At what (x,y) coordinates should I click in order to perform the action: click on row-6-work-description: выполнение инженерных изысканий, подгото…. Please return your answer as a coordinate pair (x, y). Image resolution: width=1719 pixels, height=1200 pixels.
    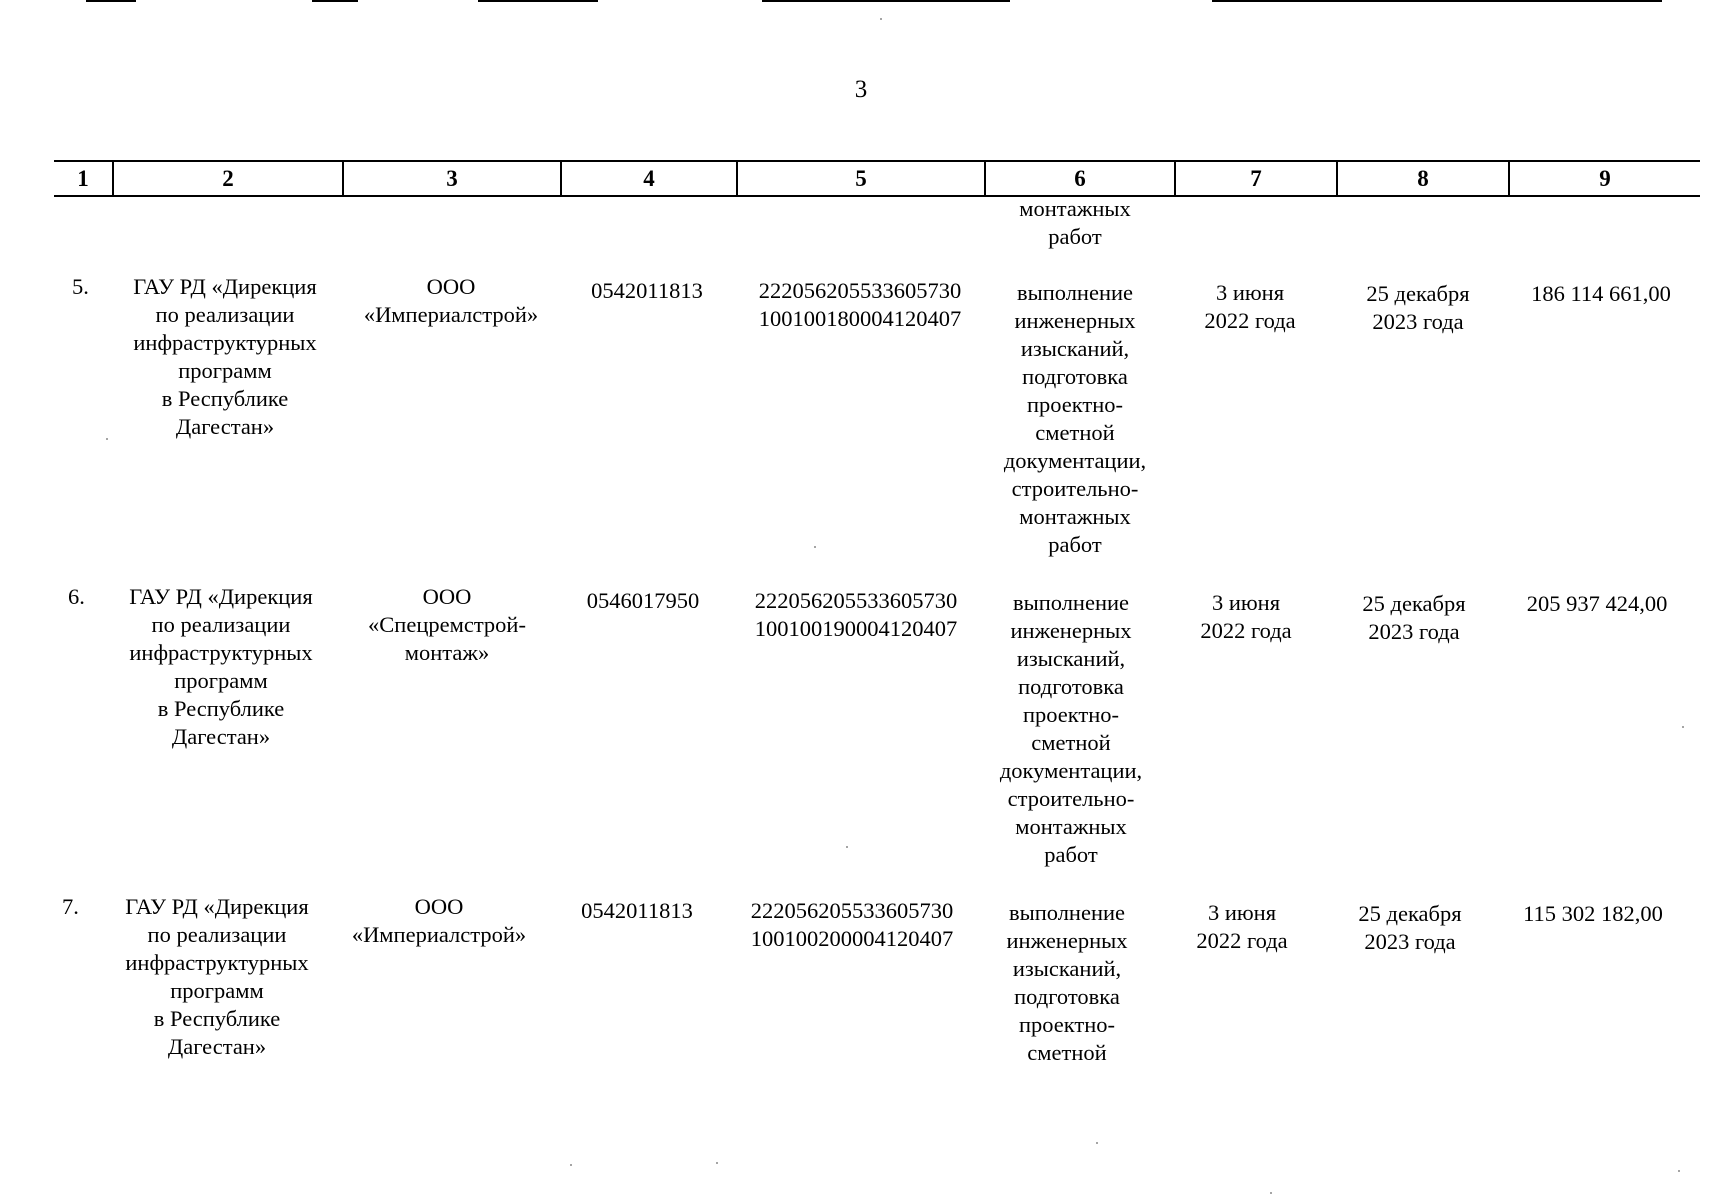
    Looking at the image, I should click on (1071, 728).